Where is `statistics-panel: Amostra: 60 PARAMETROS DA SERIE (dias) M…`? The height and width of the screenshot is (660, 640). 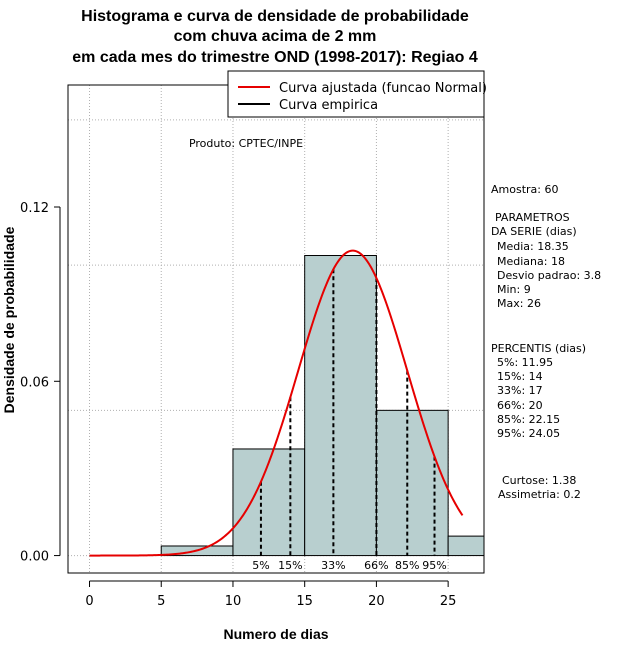
statistics-panel: Amostra: 60 PARAMETROS DA SERIE (dias) M… is located at coordinates (546, 342).